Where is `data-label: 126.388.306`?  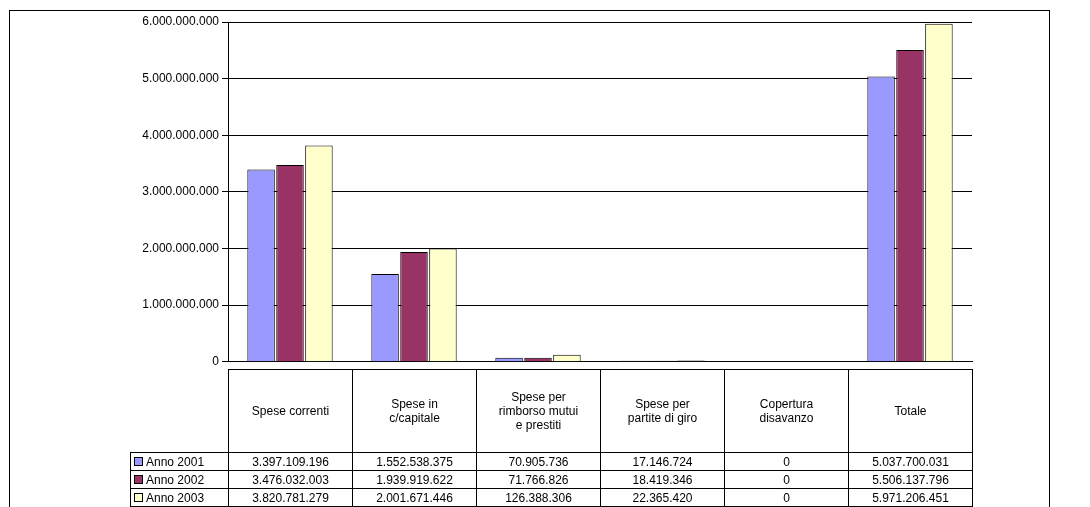
data-label: 126.388.306 is located at coordinates (538, 497).